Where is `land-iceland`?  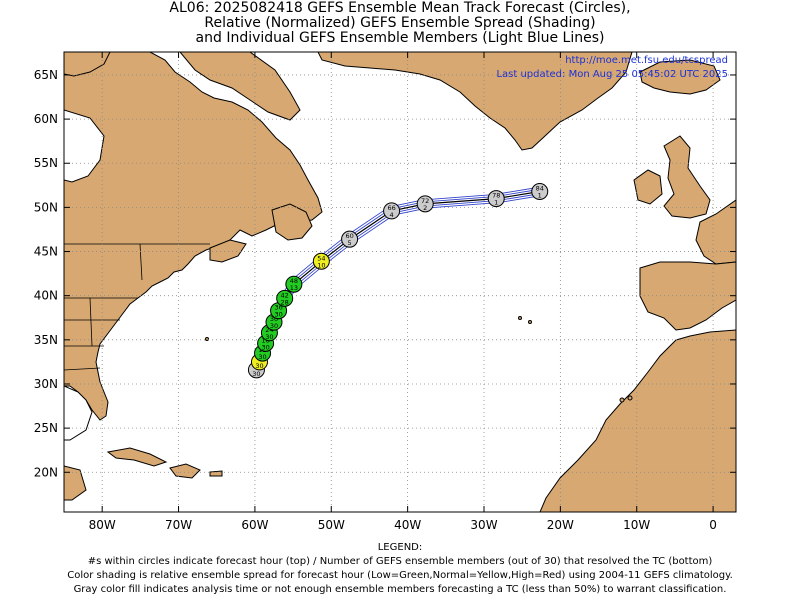 land-iceland is located at coordinates (680, 77).